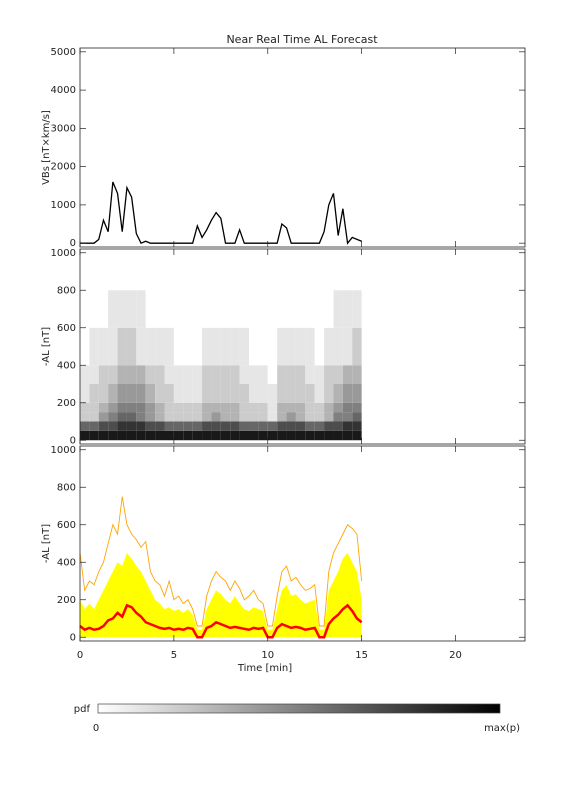  What do you see at coordinates (46, 543) in the screenshot?
I see `y-axis-title: -AL [nT]` at bounding box center [46, 543].